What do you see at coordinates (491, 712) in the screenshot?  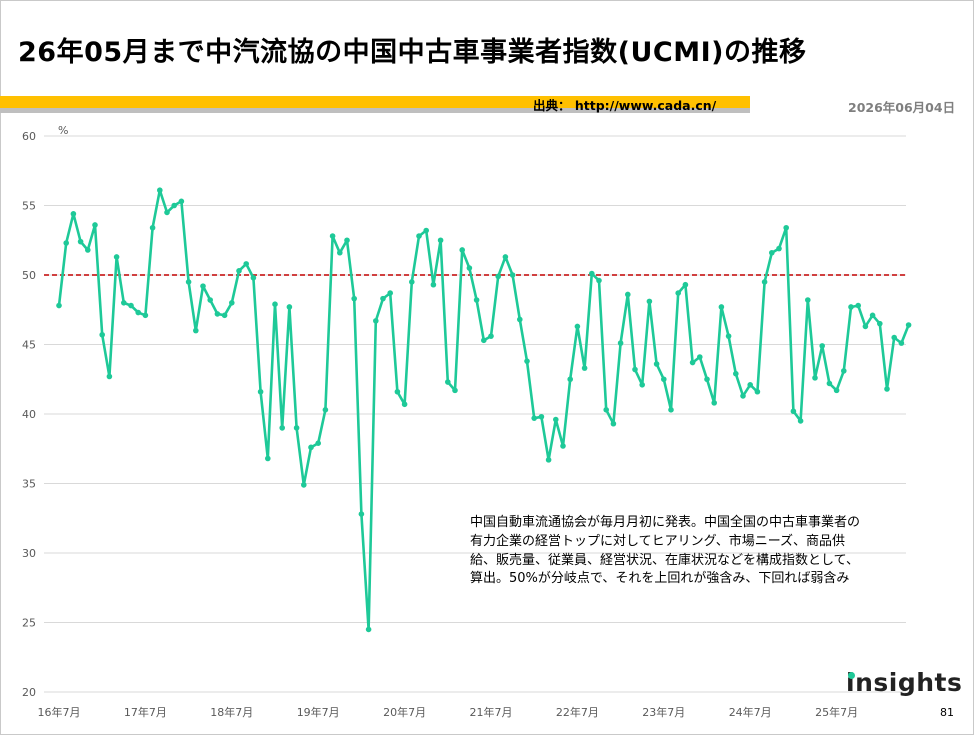 I see `x-tick-label: 21年7月` at bounding box center [491, 712].